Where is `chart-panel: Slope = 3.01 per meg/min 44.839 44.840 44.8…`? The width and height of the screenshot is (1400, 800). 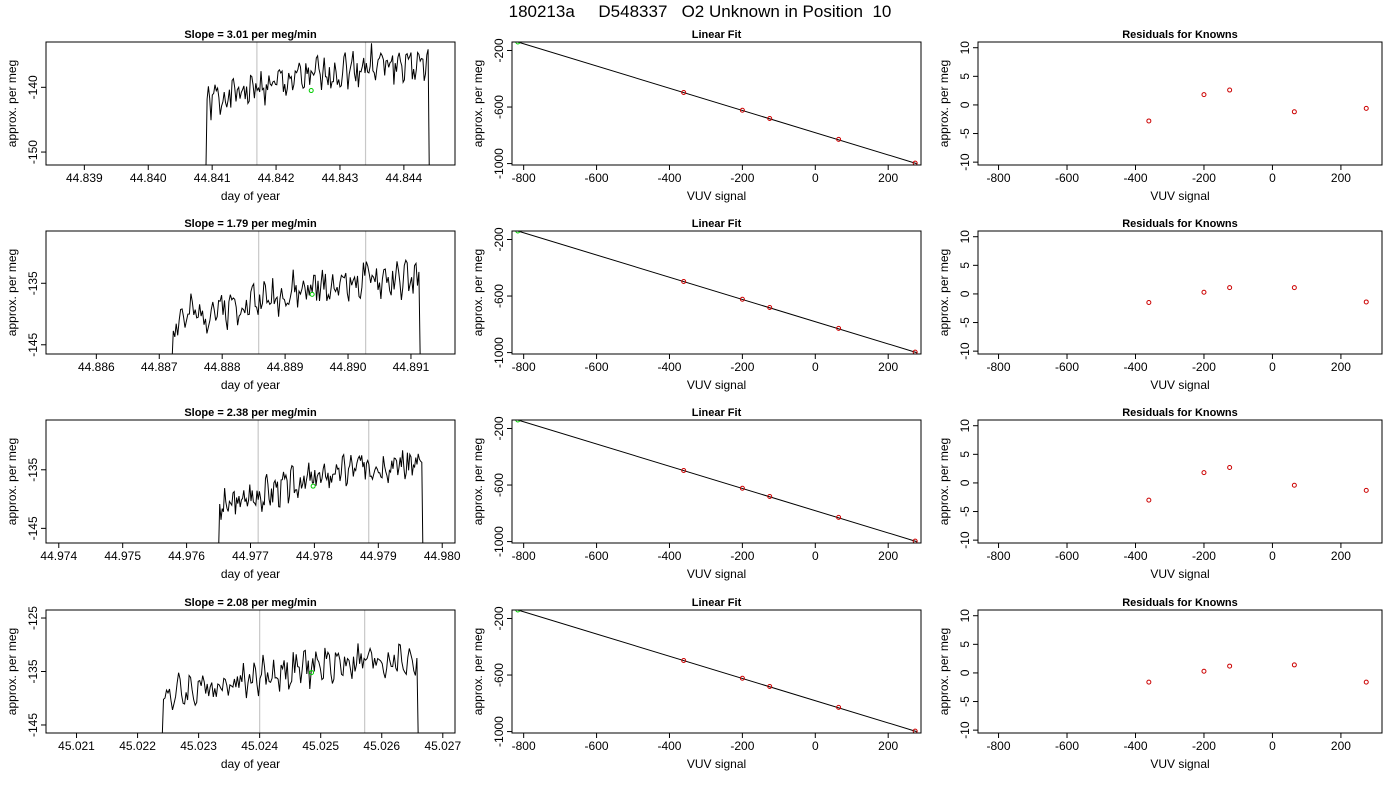
chart-panel: Slope = 3.01 per meg/min 44.839 44.840 44.8… is located at coordinates (230, 116).